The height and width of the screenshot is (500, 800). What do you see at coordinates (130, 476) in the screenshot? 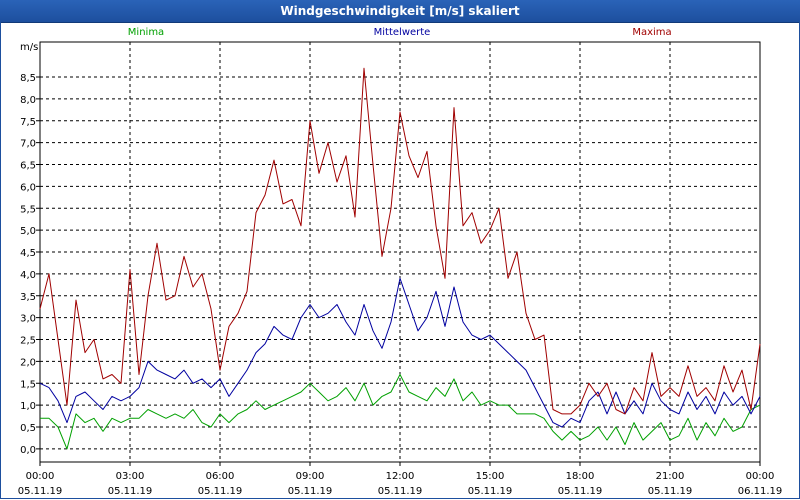
I see `x-tick-time: 03:00` at bounding box center [130, 476].